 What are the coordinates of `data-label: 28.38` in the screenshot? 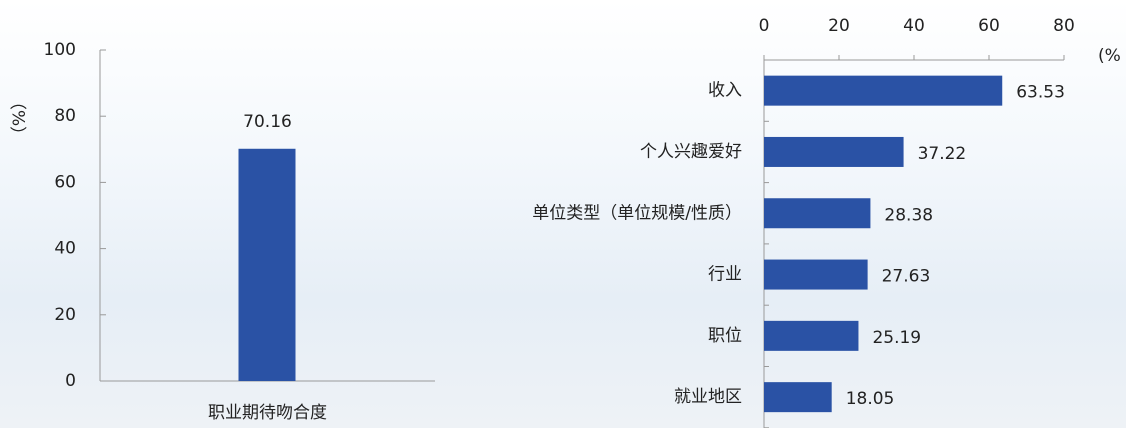 It's located at (908, 215).